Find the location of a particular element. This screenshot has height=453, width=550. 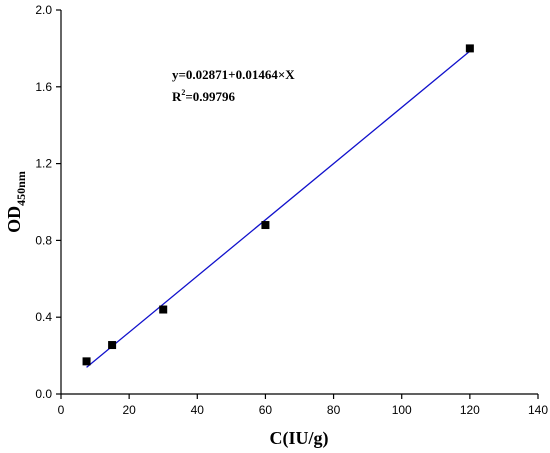

x-tick-label: 80 is located at coordinates (334, 410).